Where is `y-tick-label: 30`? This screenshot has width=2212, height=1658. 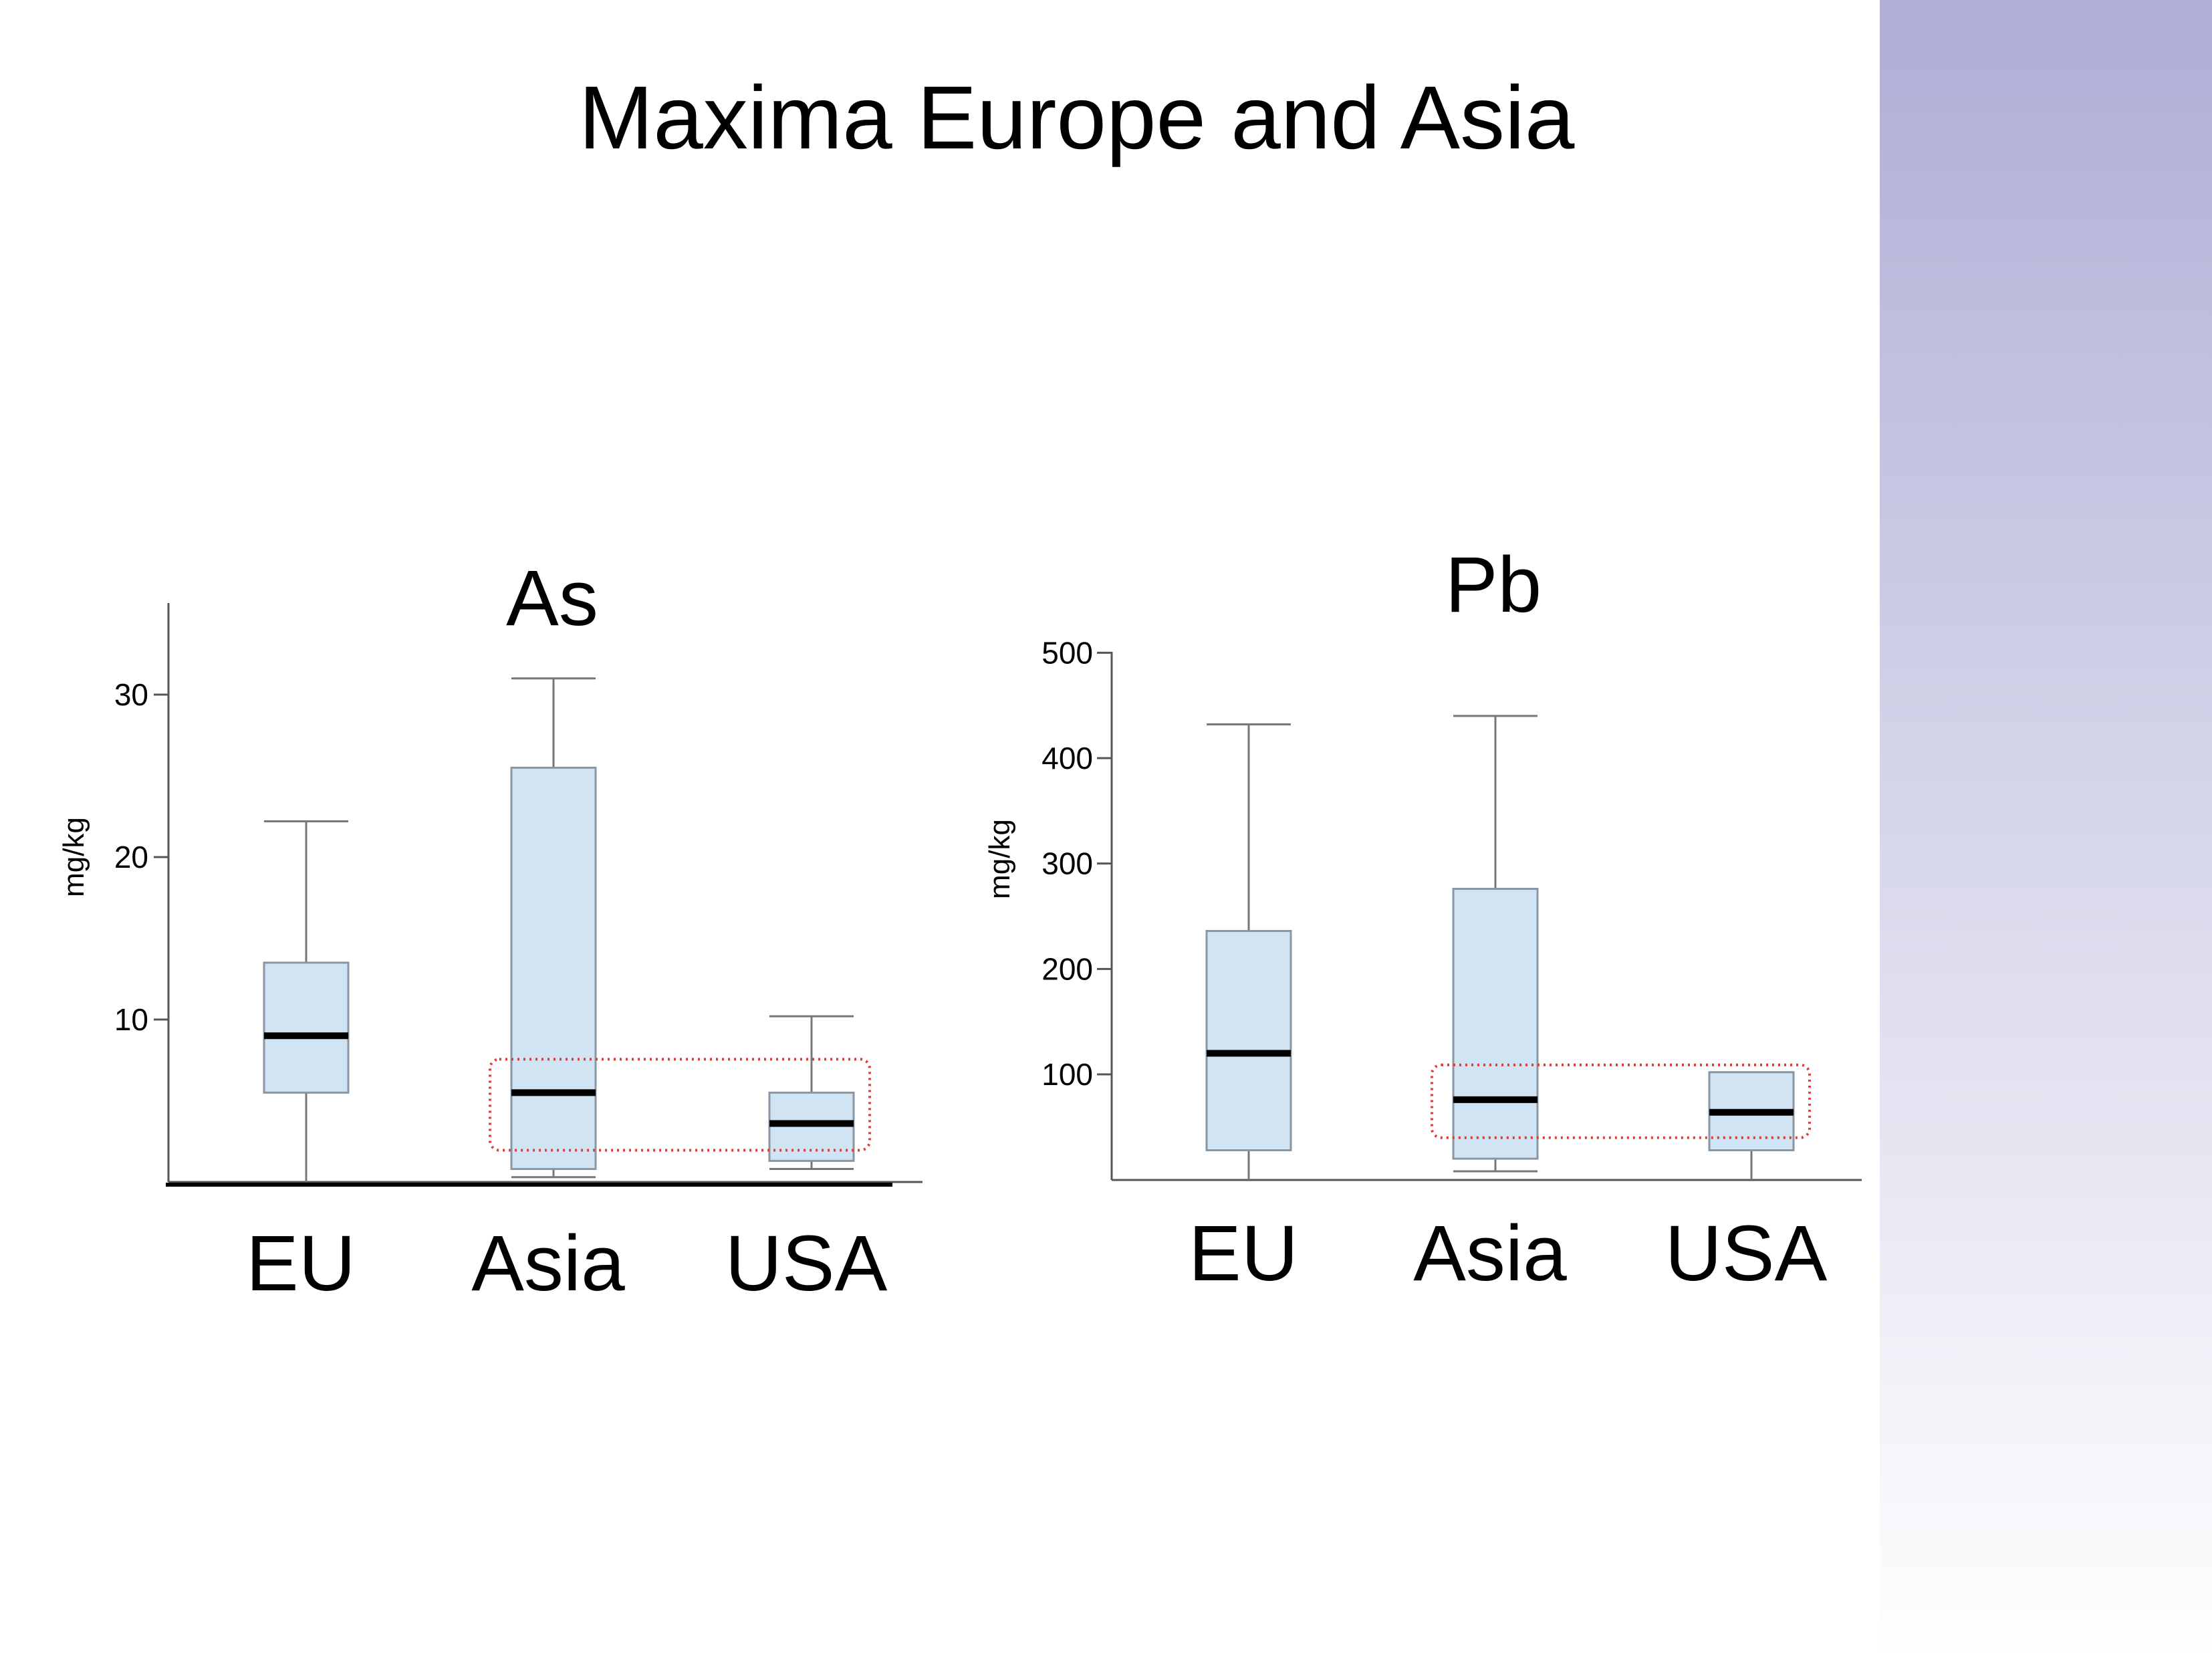
y-tick-label: 30 is located at coordinates (131, 694).